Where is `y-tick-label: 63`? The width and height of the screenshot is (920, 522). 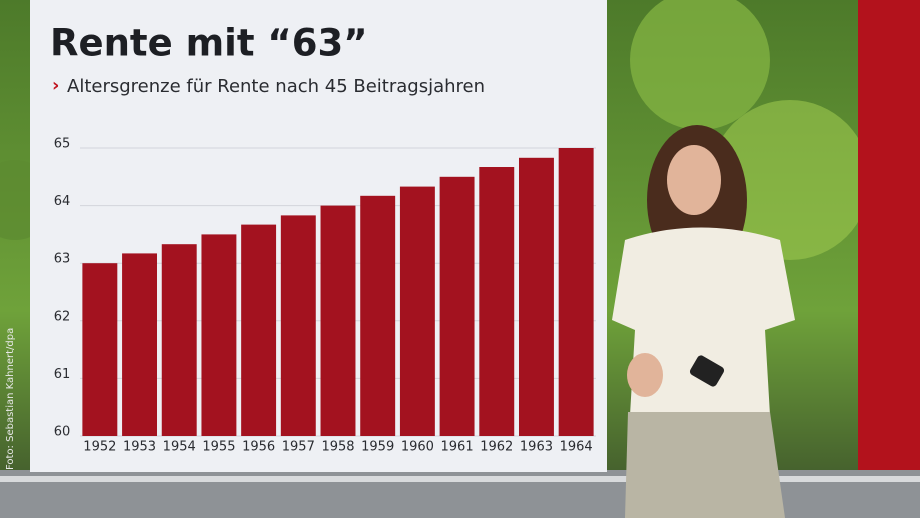
y-tick-label: 63 is located at coordinates (62, 259).